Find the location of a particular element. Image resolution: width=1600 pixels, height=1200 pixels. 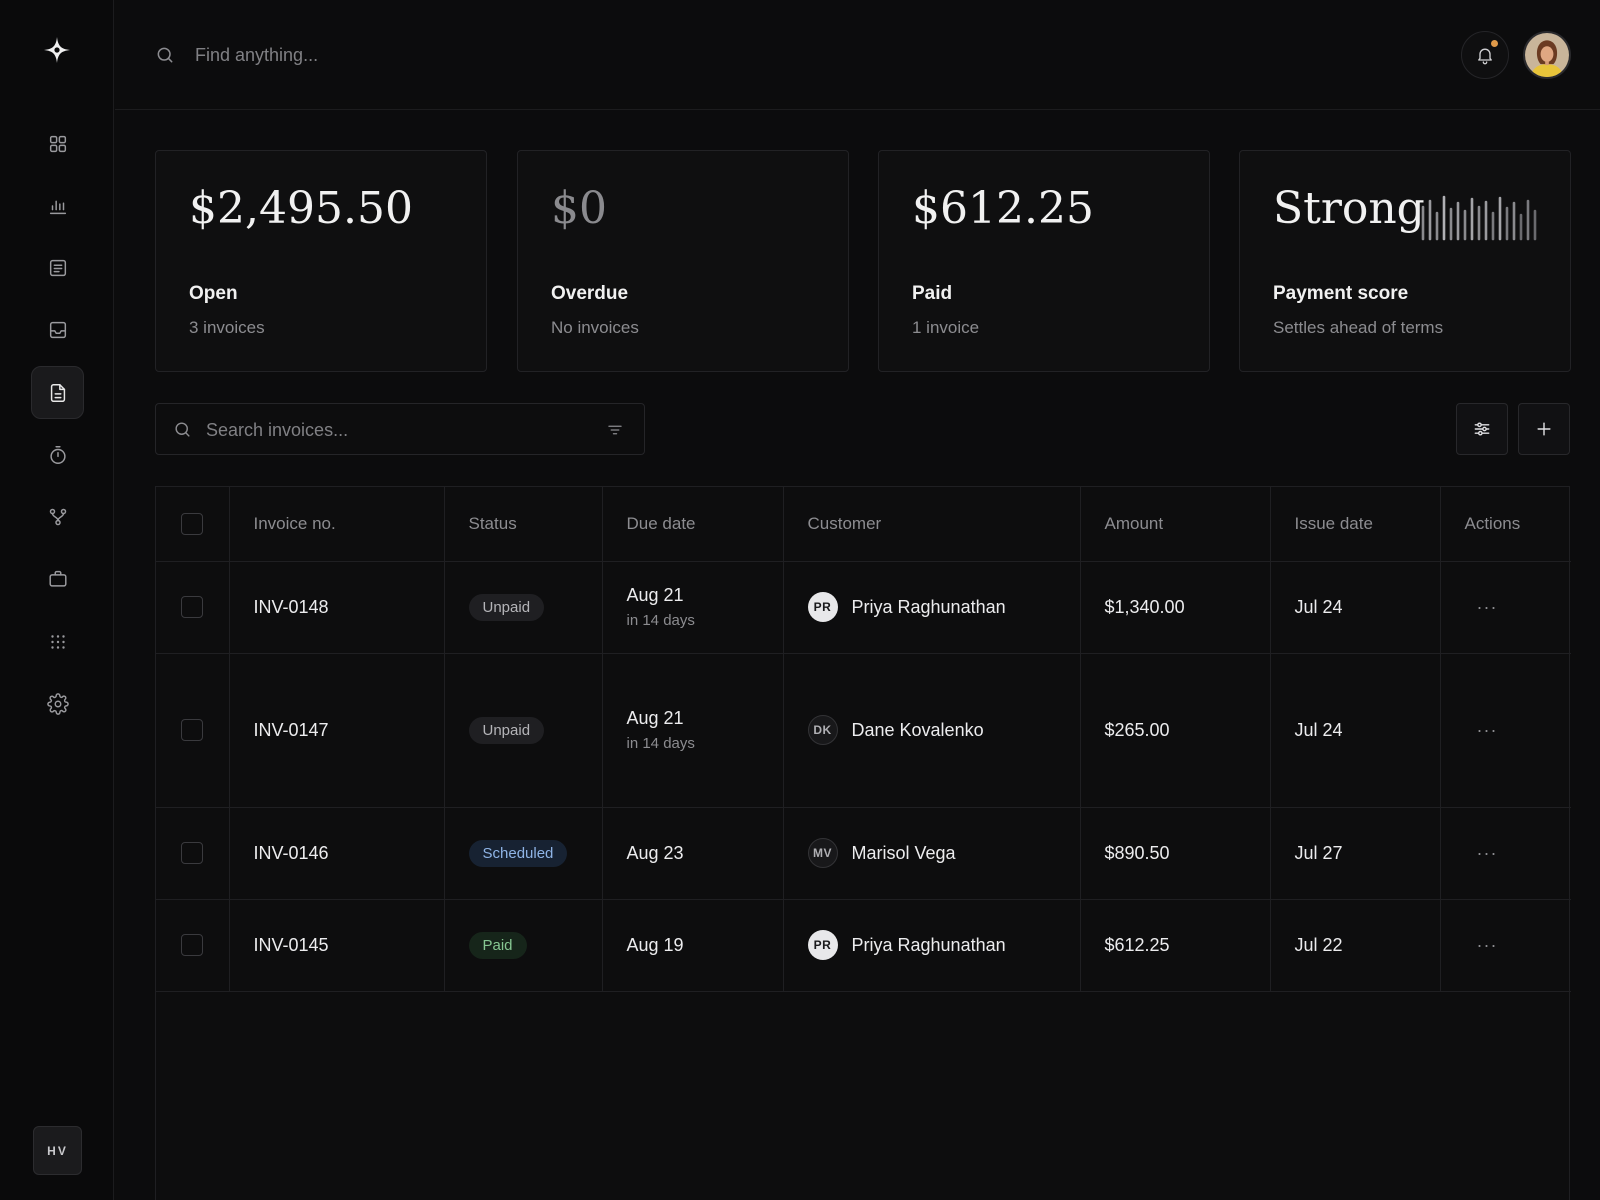

sidebar-item-settings is located at coordinates (57, 703).